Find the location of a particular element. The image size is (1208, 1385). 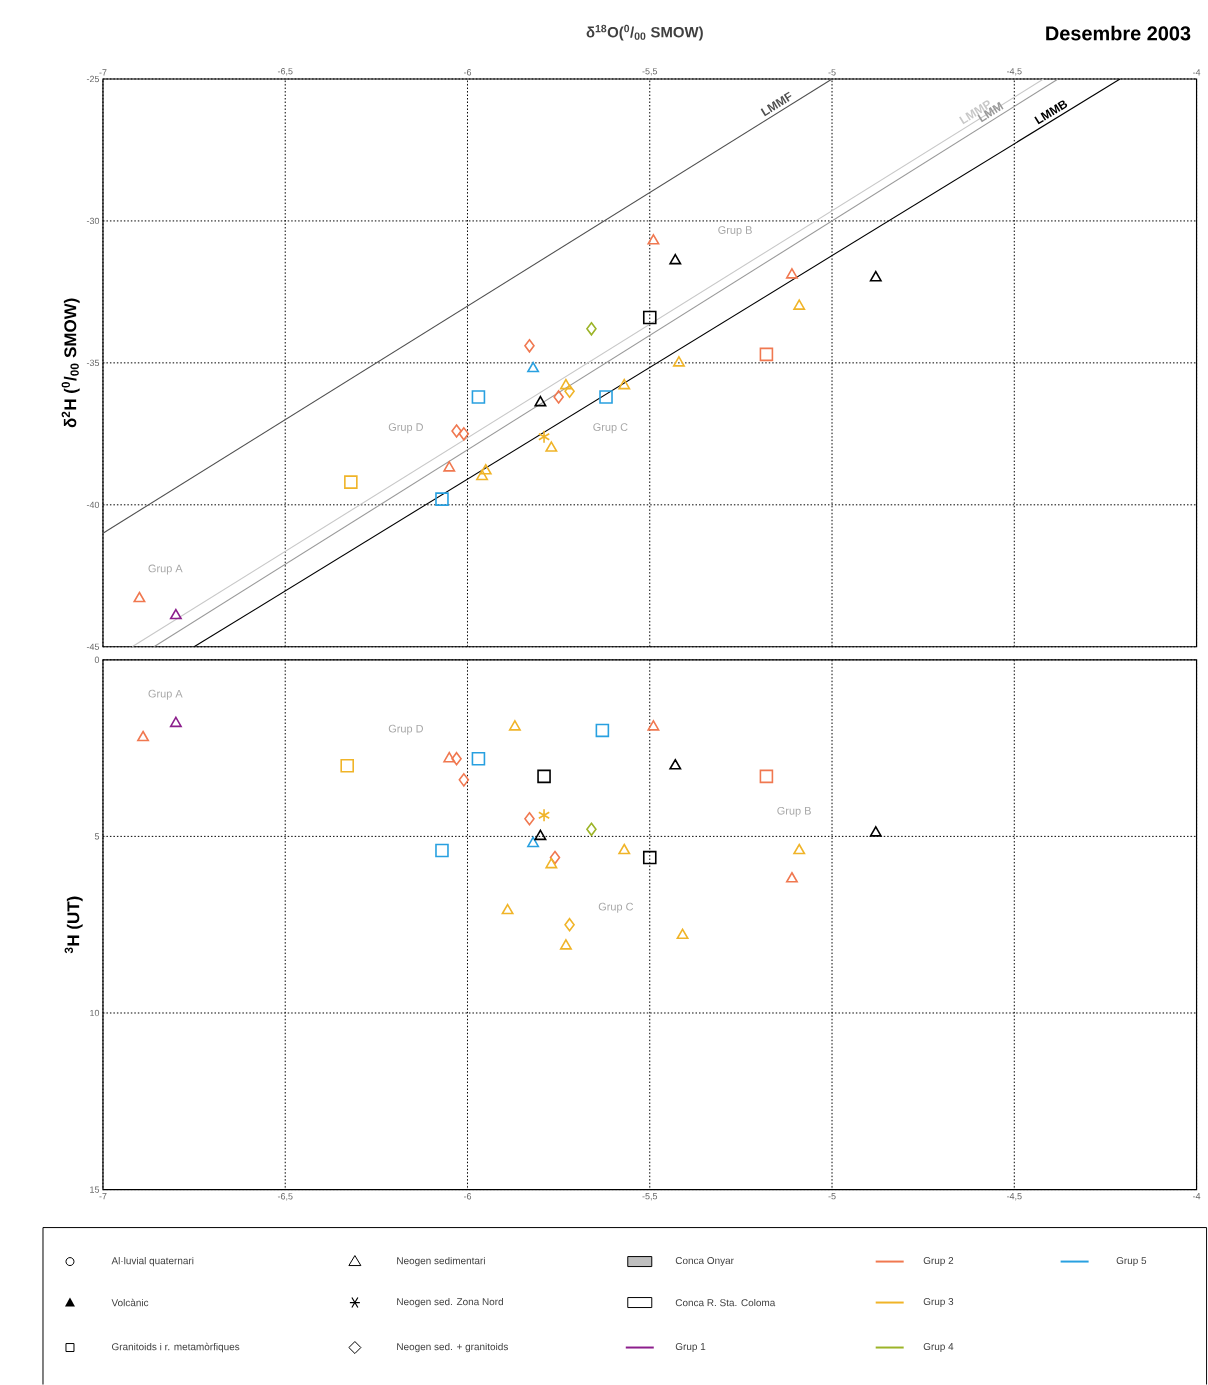

y-tick-label: -45 is located at coordinates (93, 646).